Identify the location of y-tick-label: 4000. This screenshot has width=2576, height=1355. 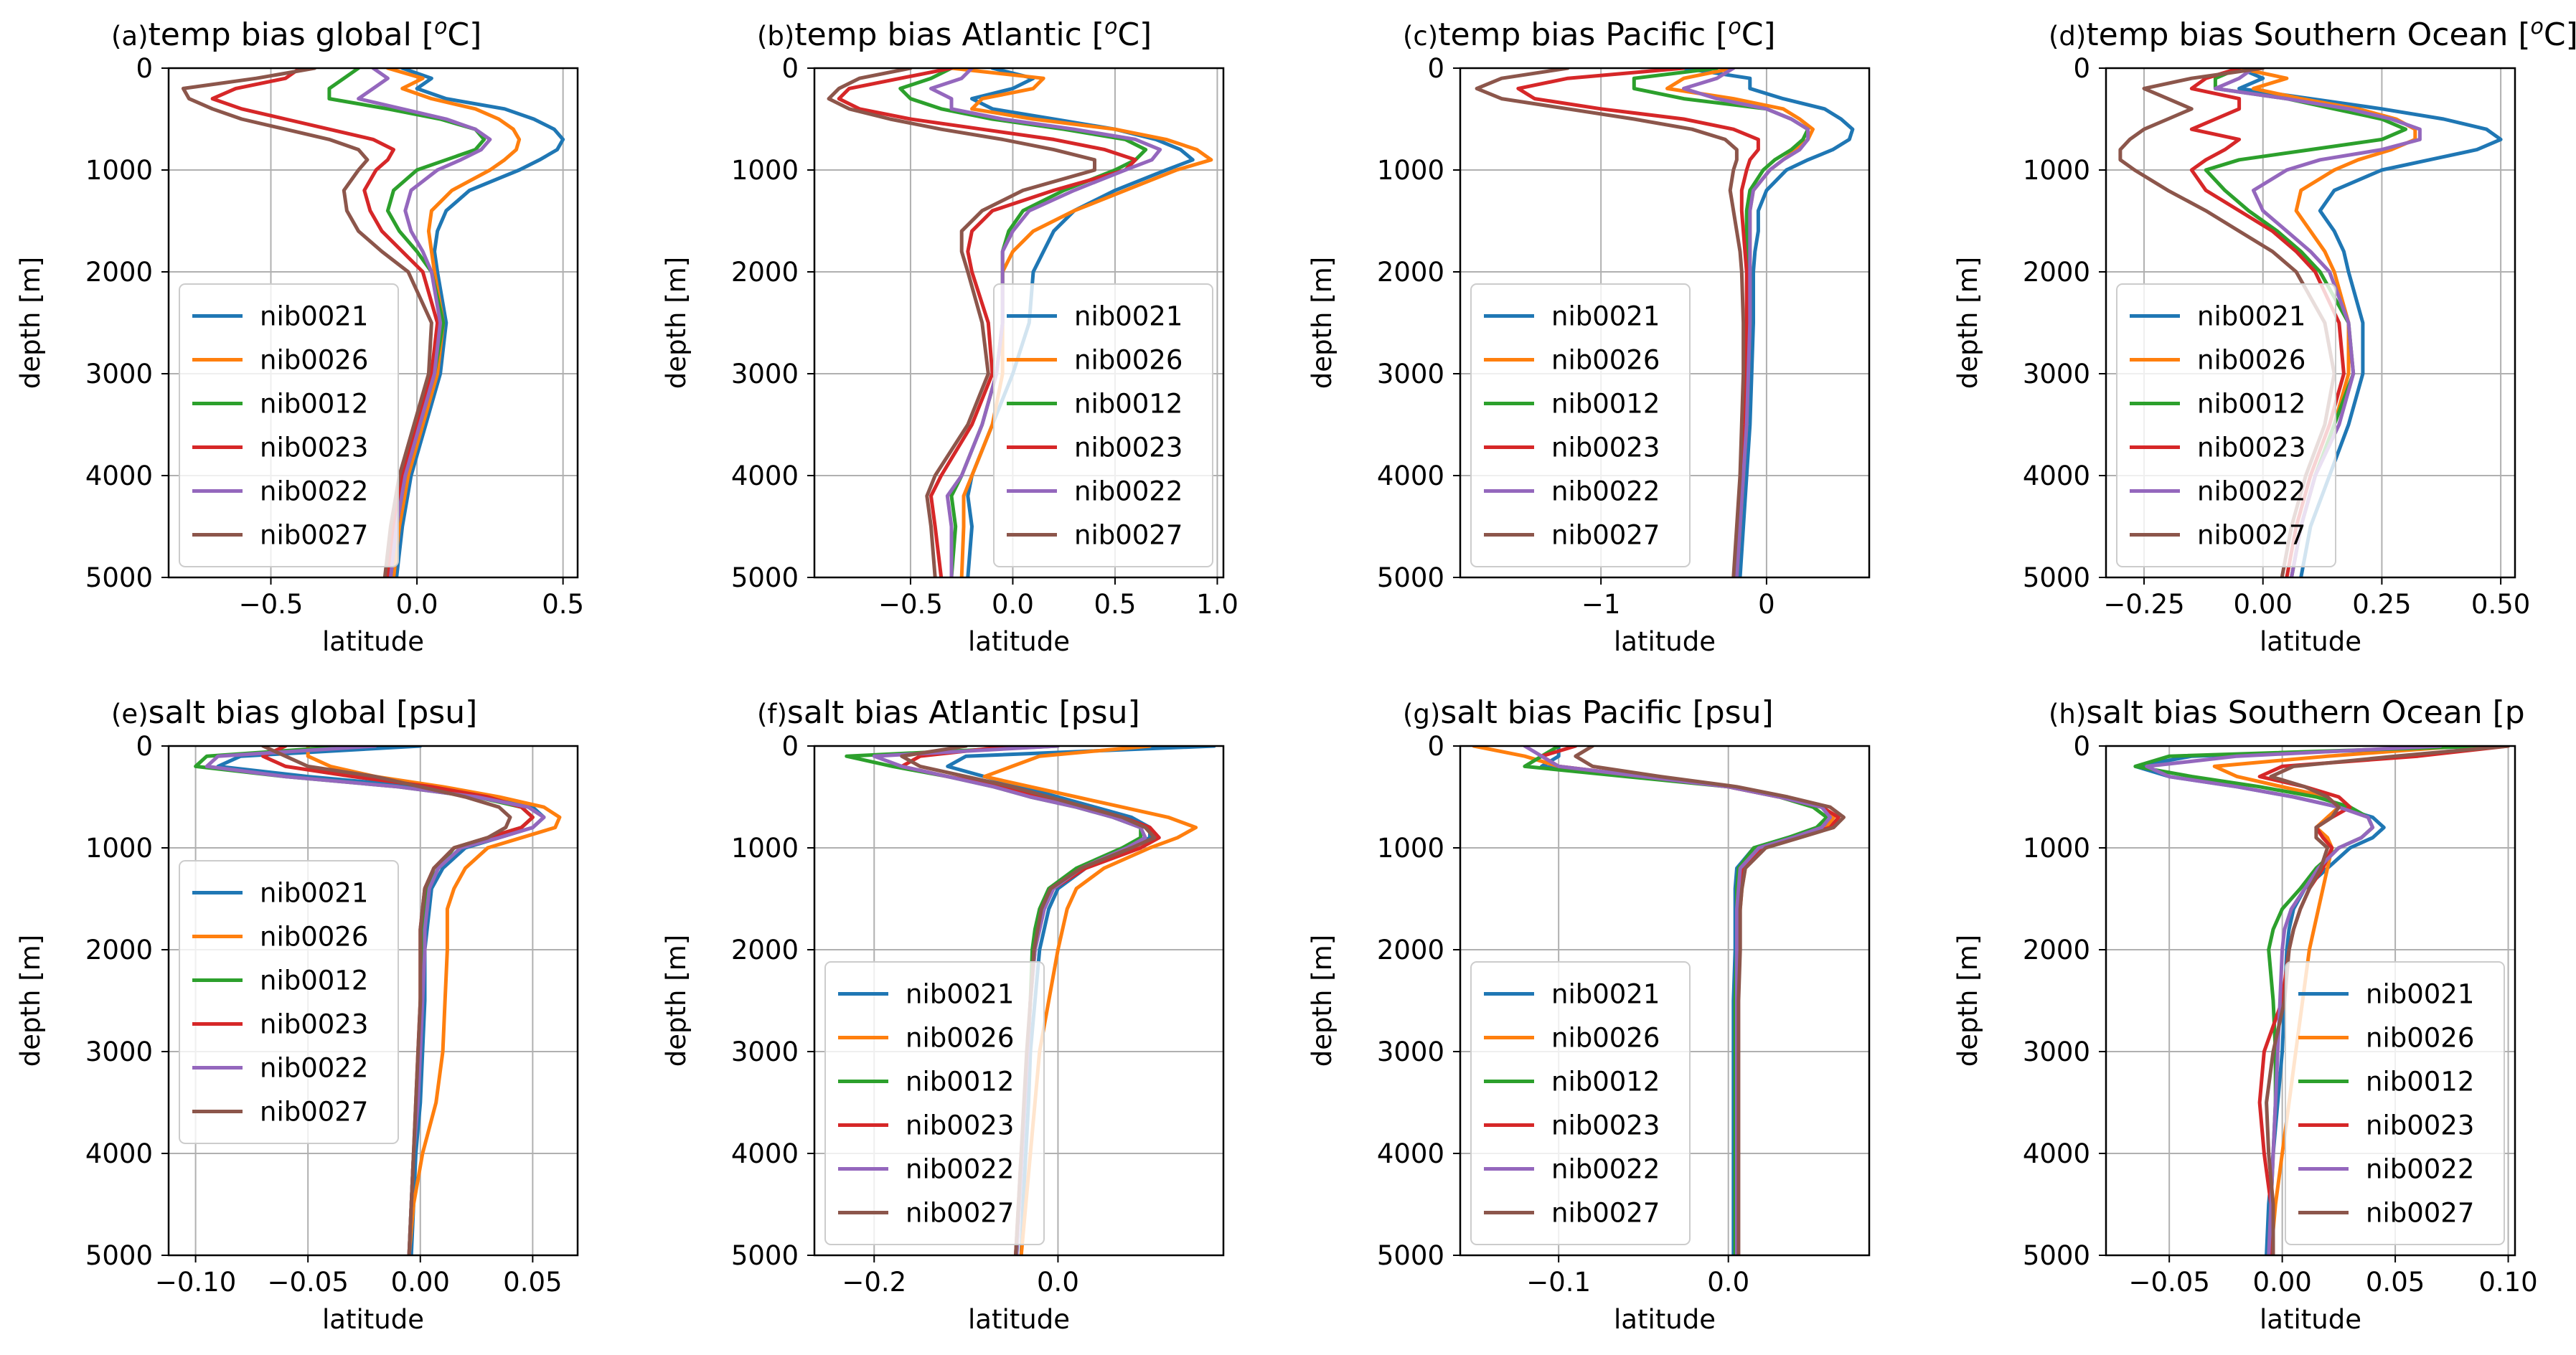
(1410, 1153).